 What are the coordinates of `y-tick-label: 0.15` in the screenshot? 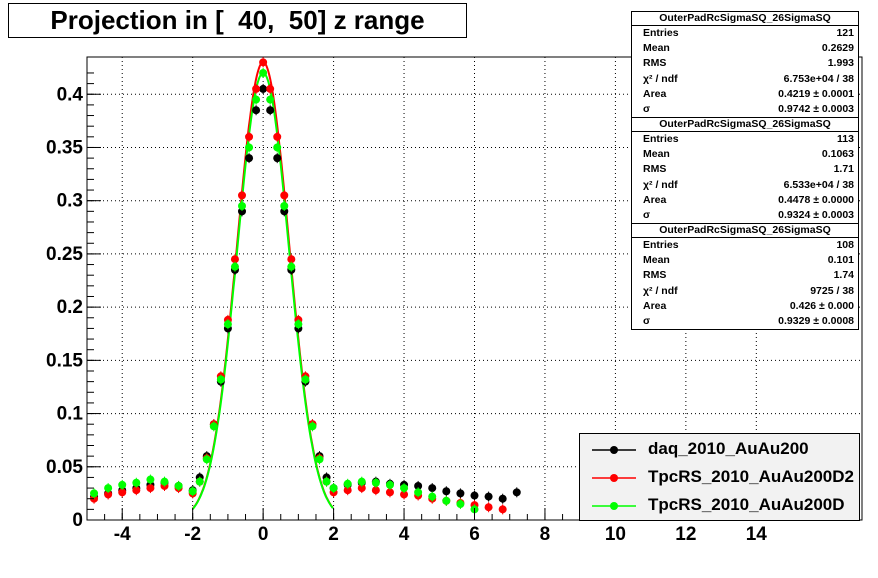 It's located at (64, 360).